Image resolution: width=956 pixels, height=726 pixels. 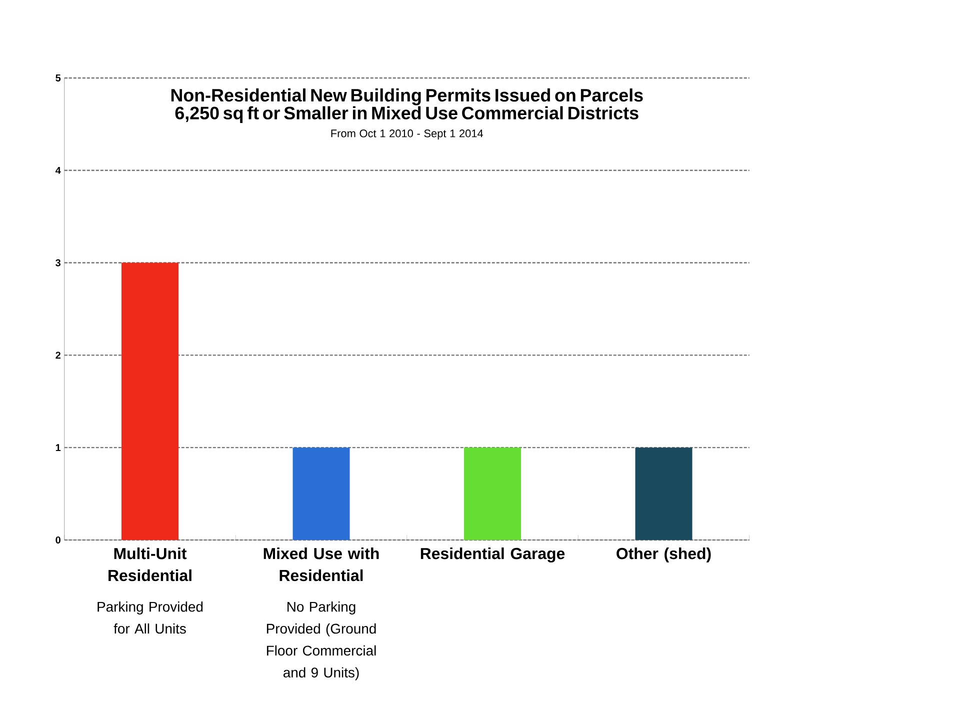 What do you see at coordinates (58, 355) in the screenshot?
I see `y-tick-label: 2` at bounding box center [58, 355].